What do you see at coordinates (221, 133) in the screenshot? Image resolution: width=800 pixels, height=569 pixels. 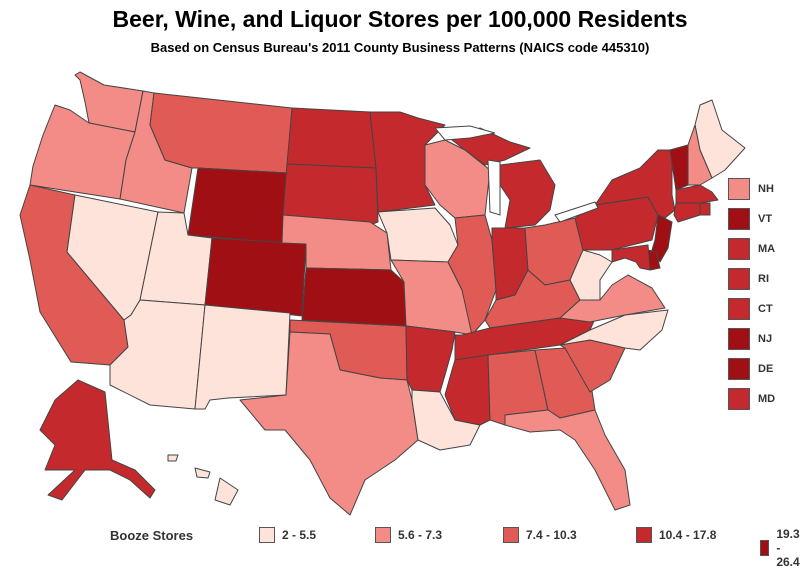 I see `state-MT` at bounding box center [221, 133].